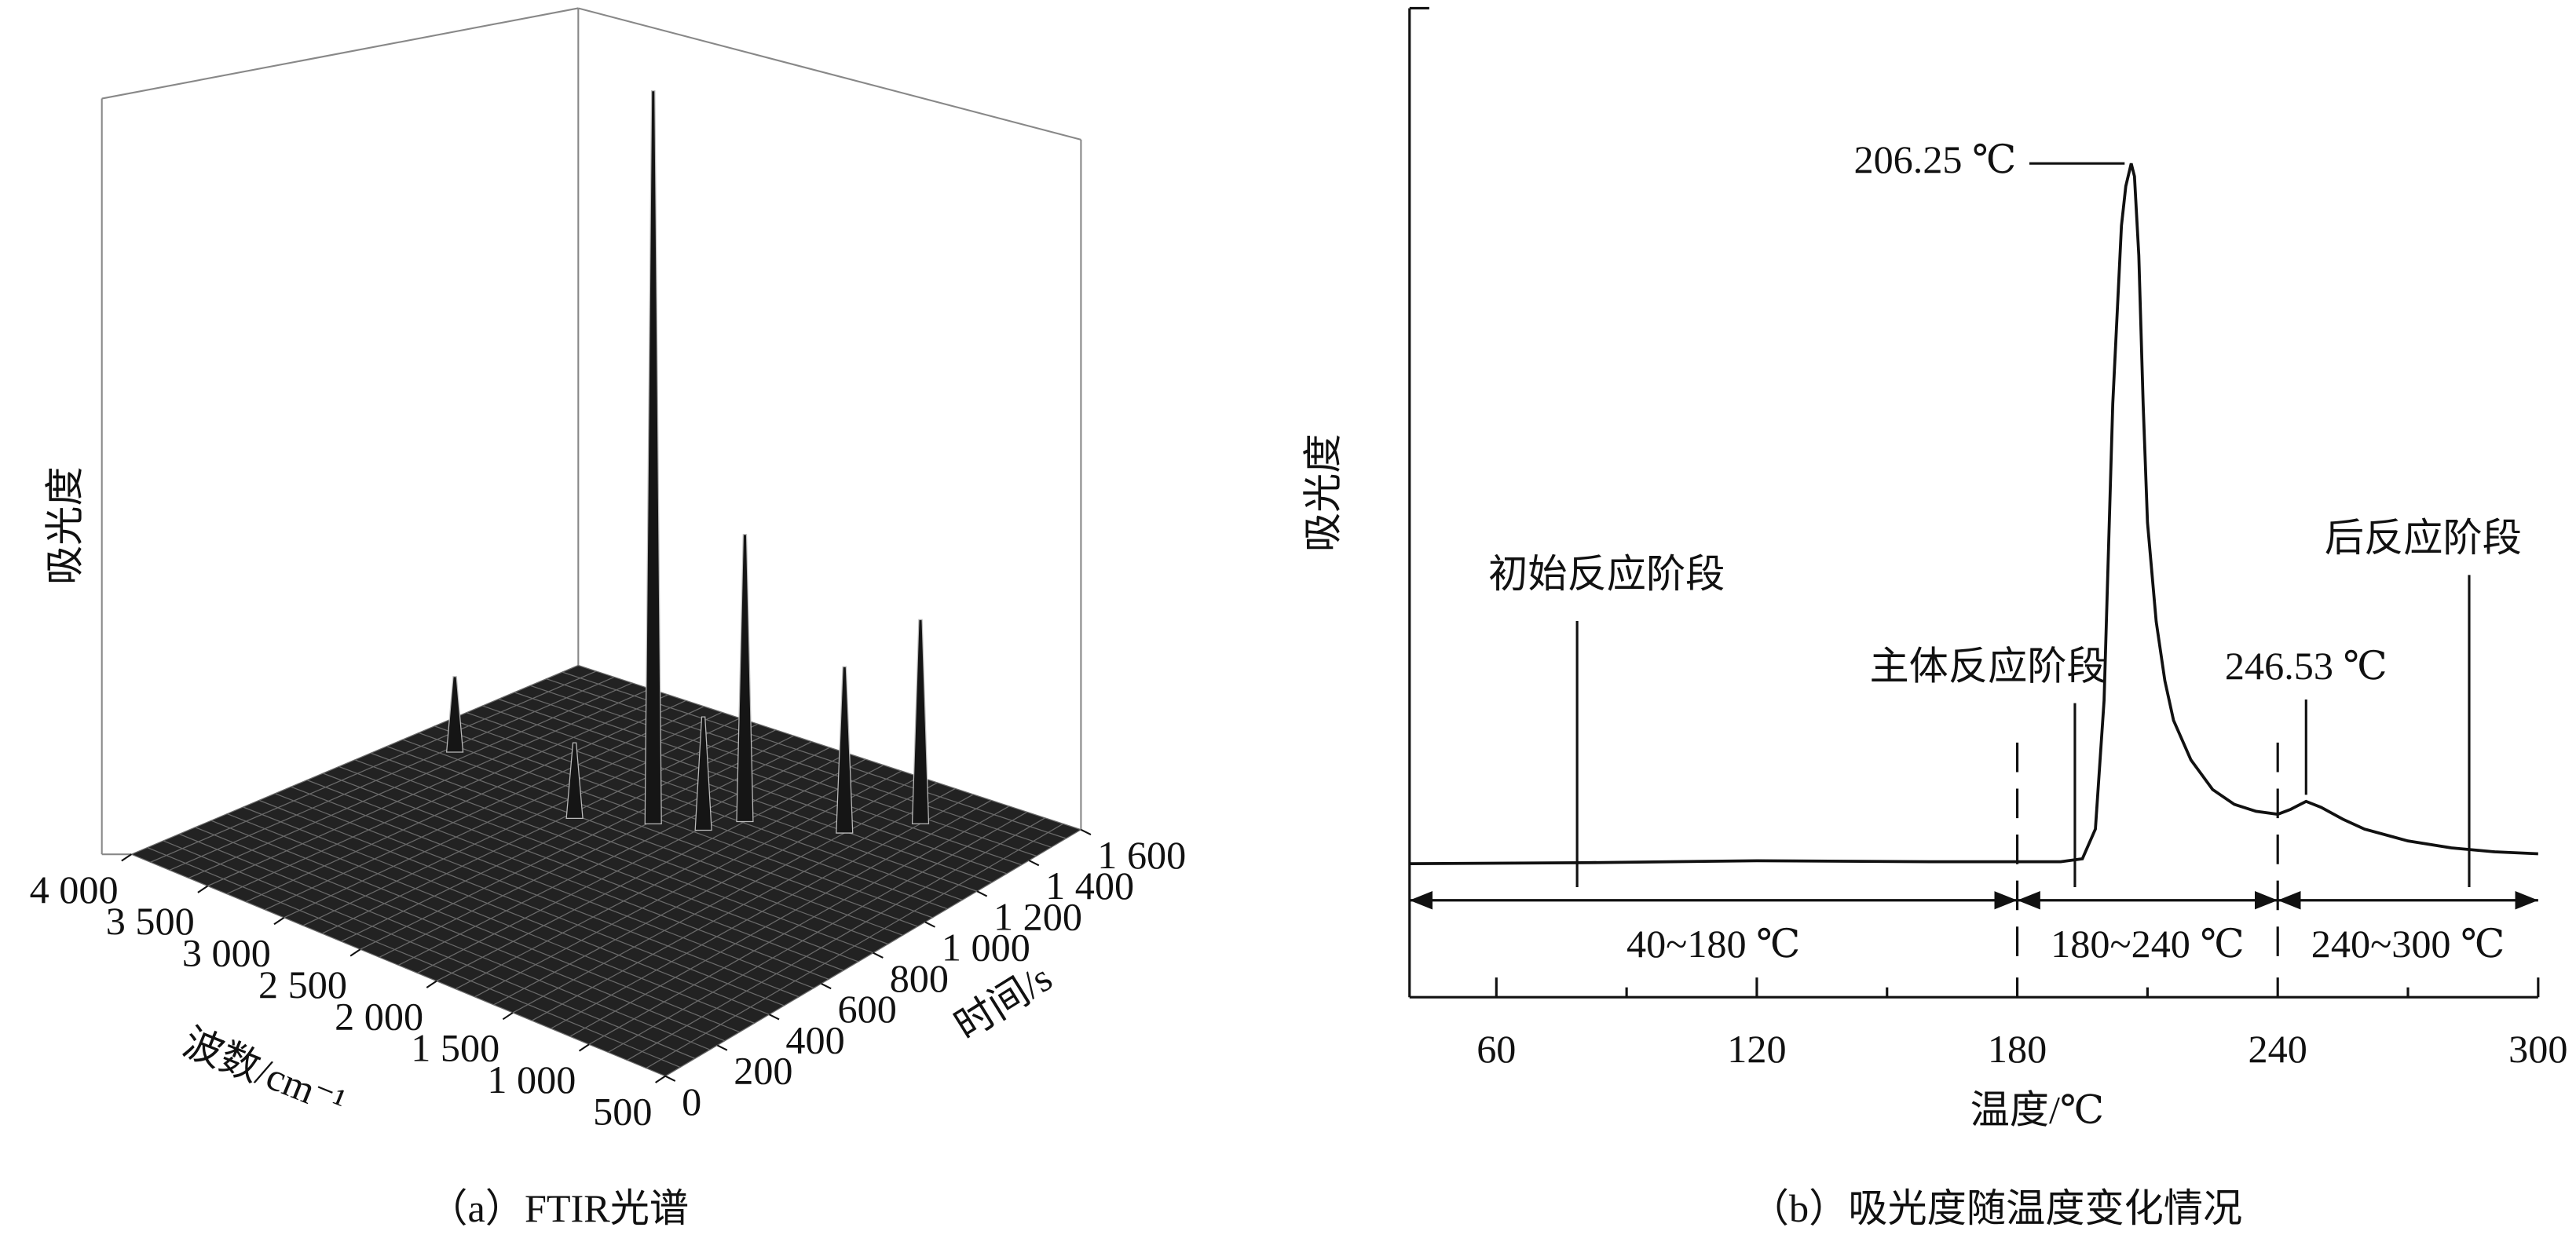 This screenshot has width=2576, height=1242. I want to click on x-tick-label: 60, so click(1496, 1049).